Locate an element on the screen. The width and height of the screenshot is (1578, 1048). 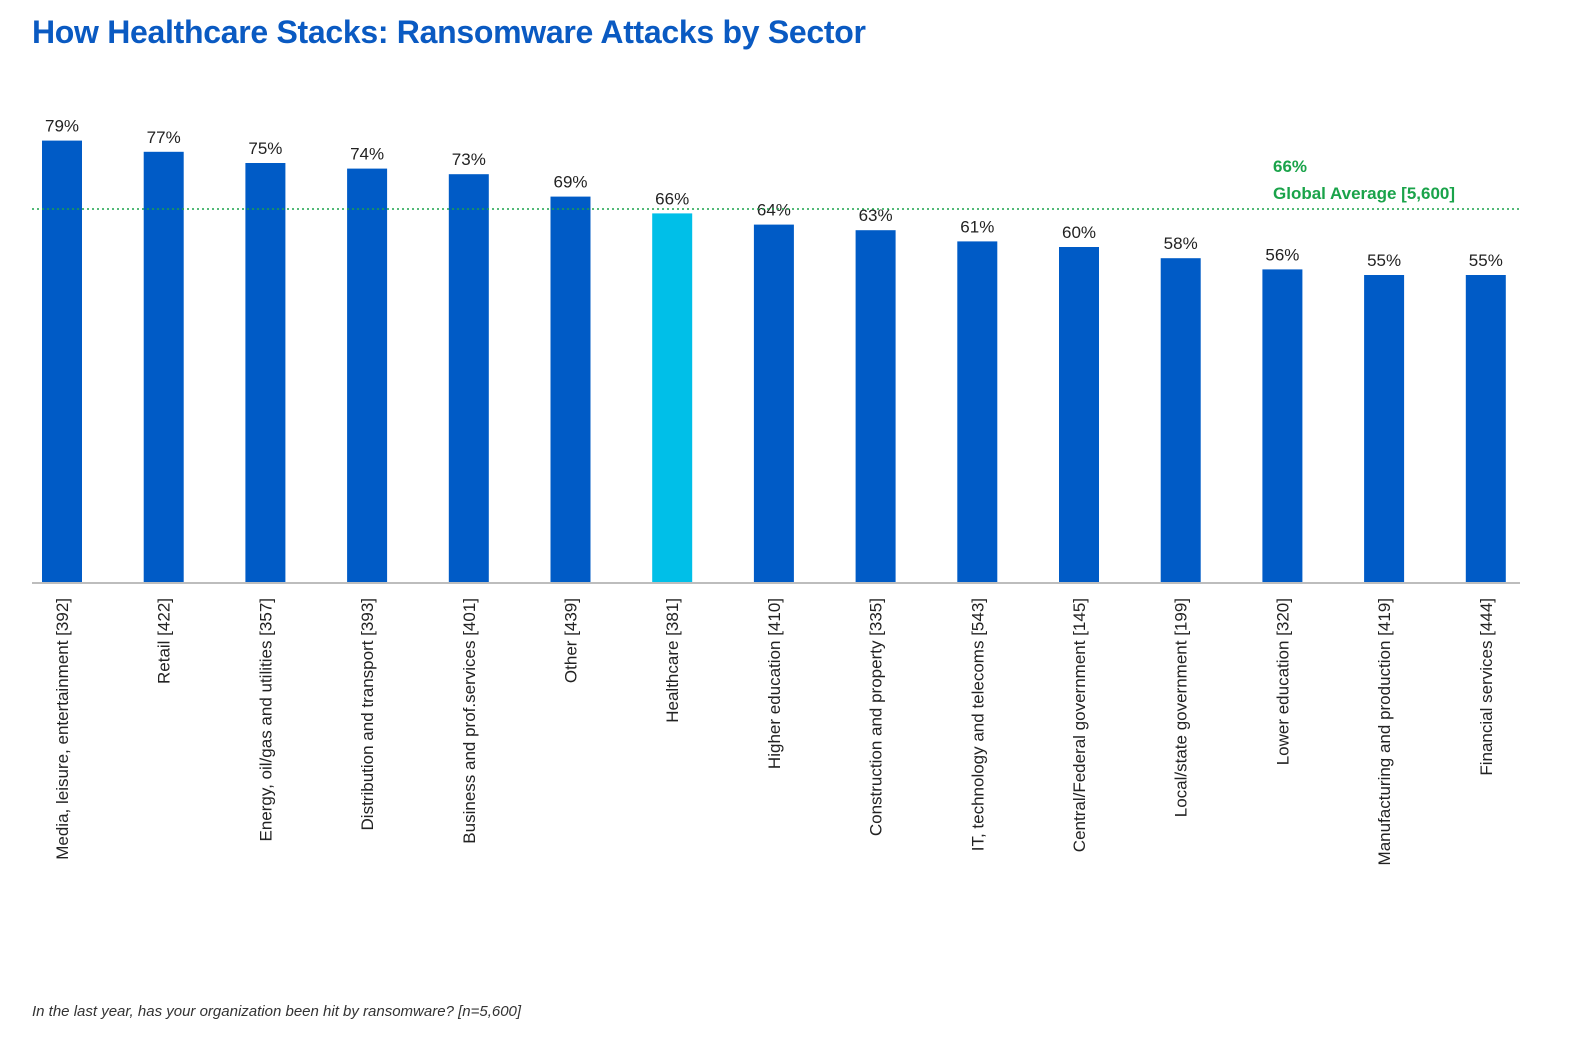
data-label: 64% is located at coordinates (774, 210).